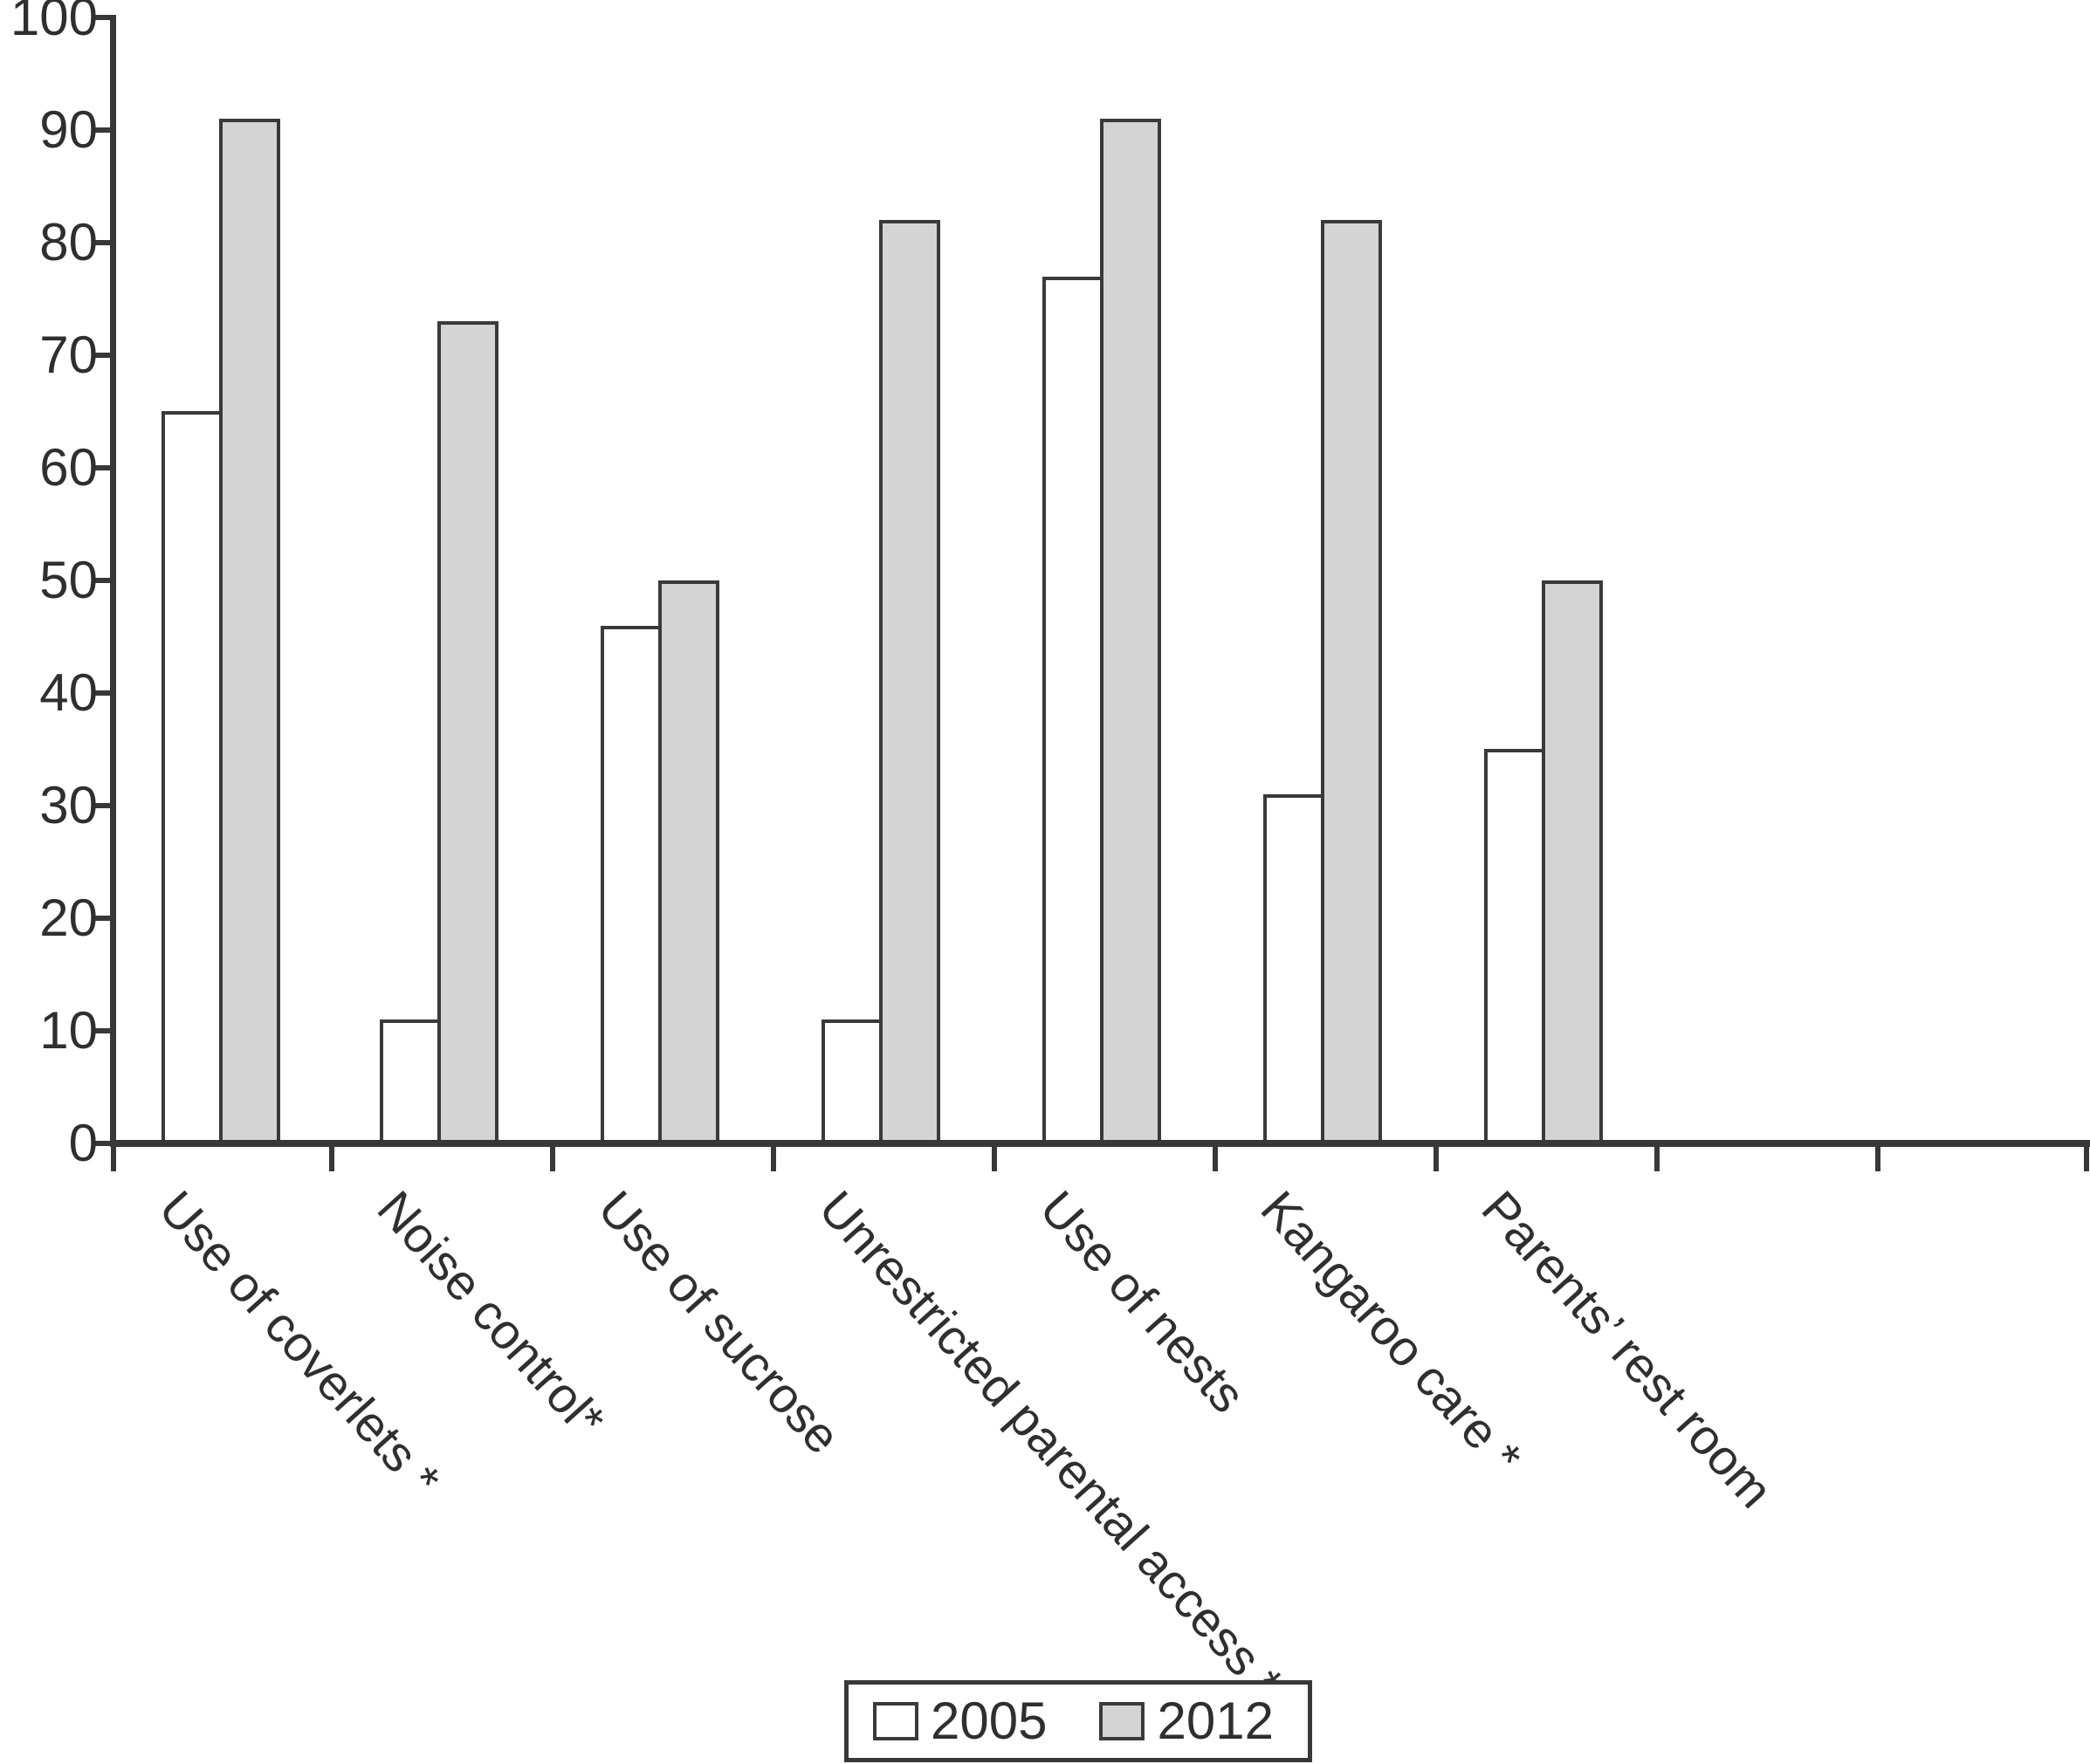 This screenshot has width=2090, height=1764. I want to click on y-tick-label: 60, so click(68, 467).